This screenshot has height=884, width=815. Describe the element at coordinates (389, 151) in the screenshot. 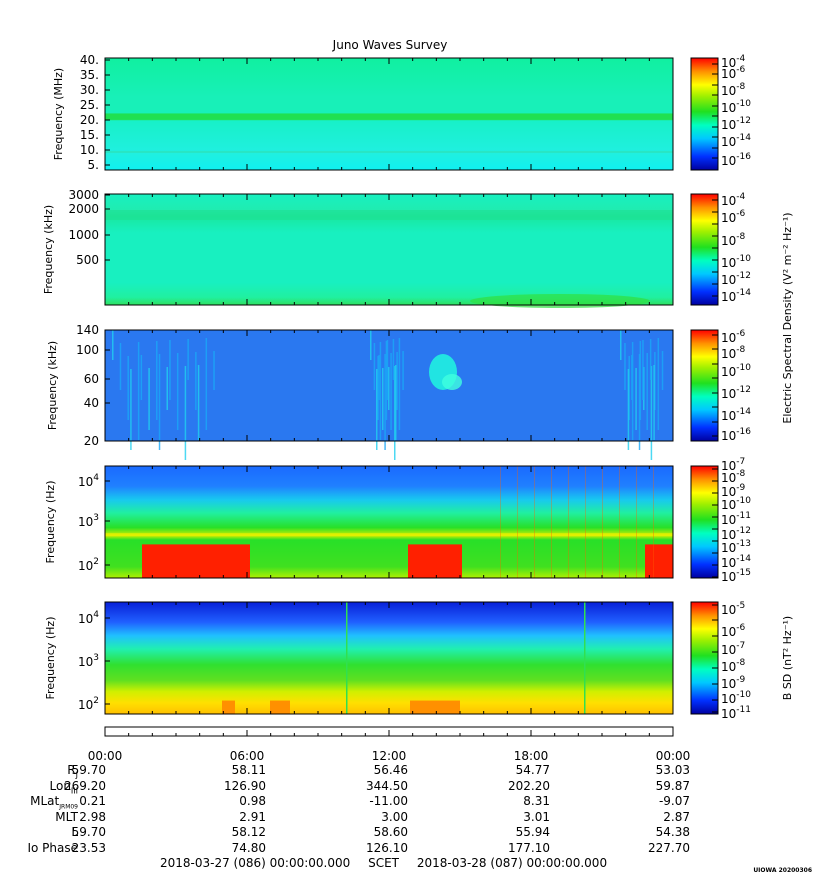

I see `emission-line` at that location.